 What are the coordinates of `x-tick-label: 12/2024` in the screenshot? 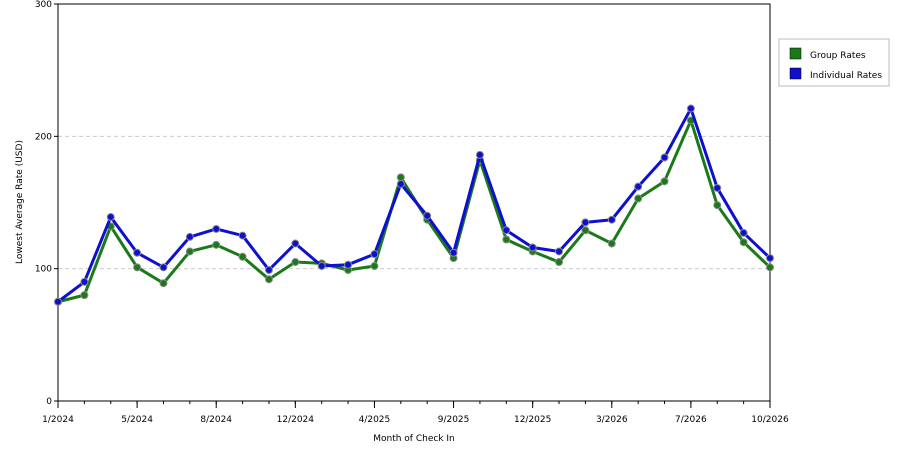 It's located at (296, 420).